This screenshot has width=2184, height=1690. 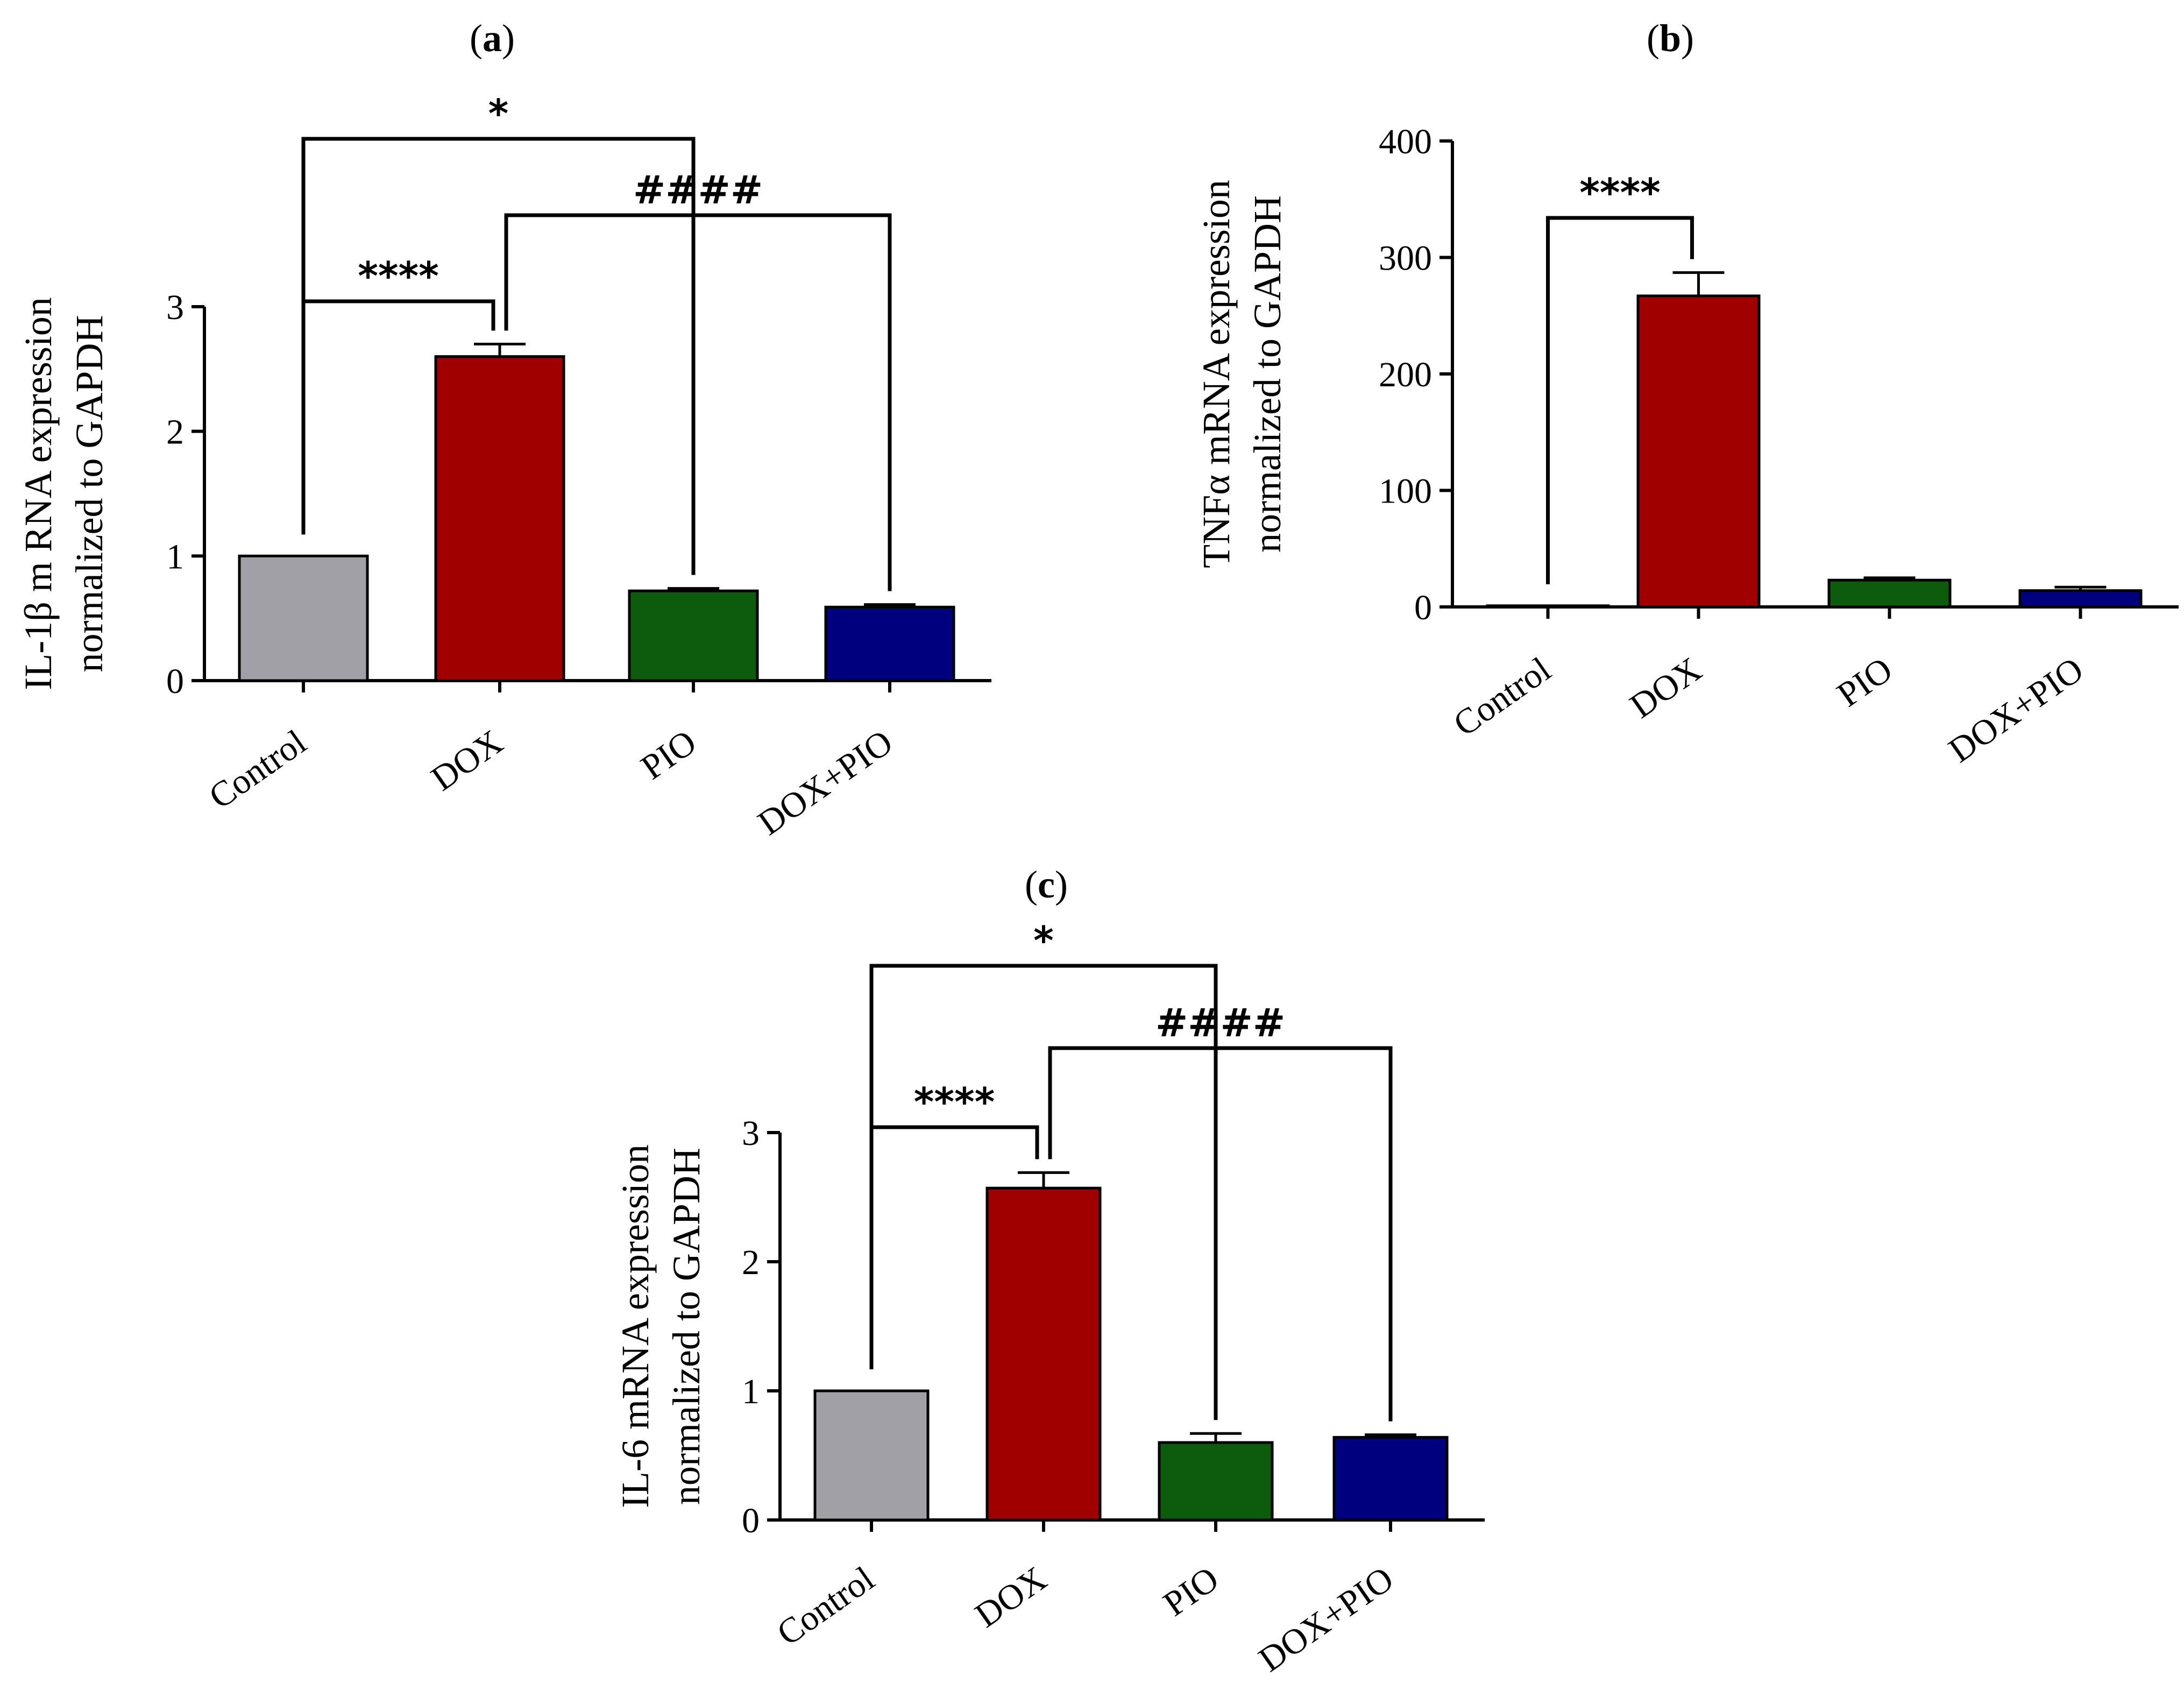 I want to click on y-tick-label: 300, so click(x=1405, y=258).